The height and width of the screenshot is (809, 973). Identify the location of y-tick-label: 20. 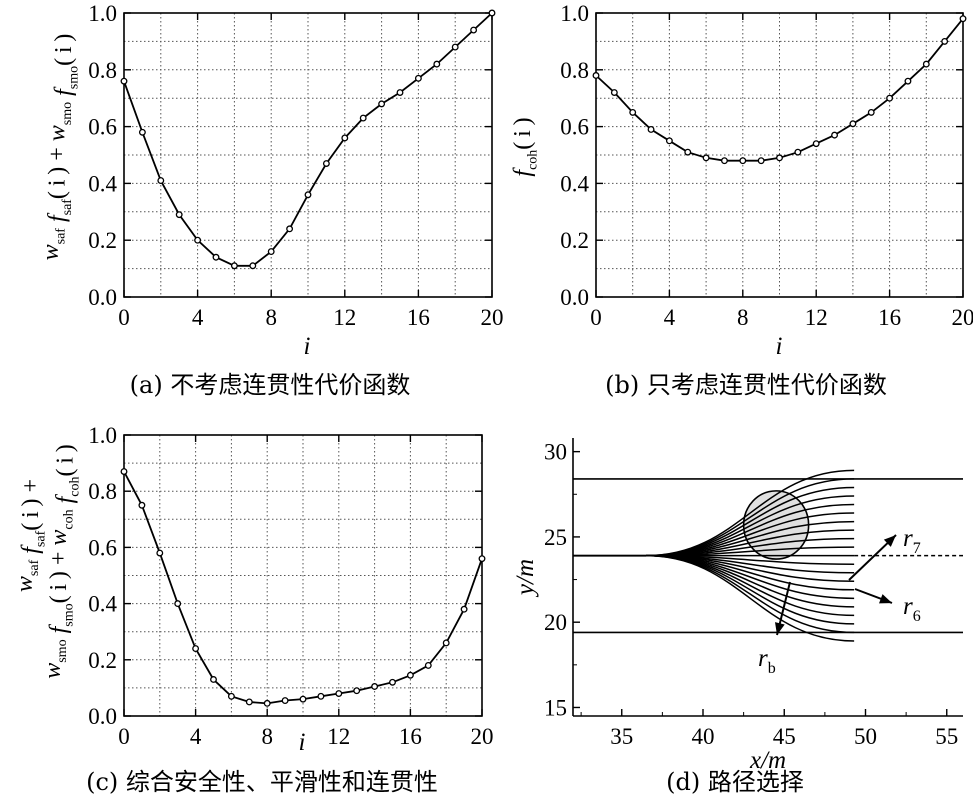
(555, 622).